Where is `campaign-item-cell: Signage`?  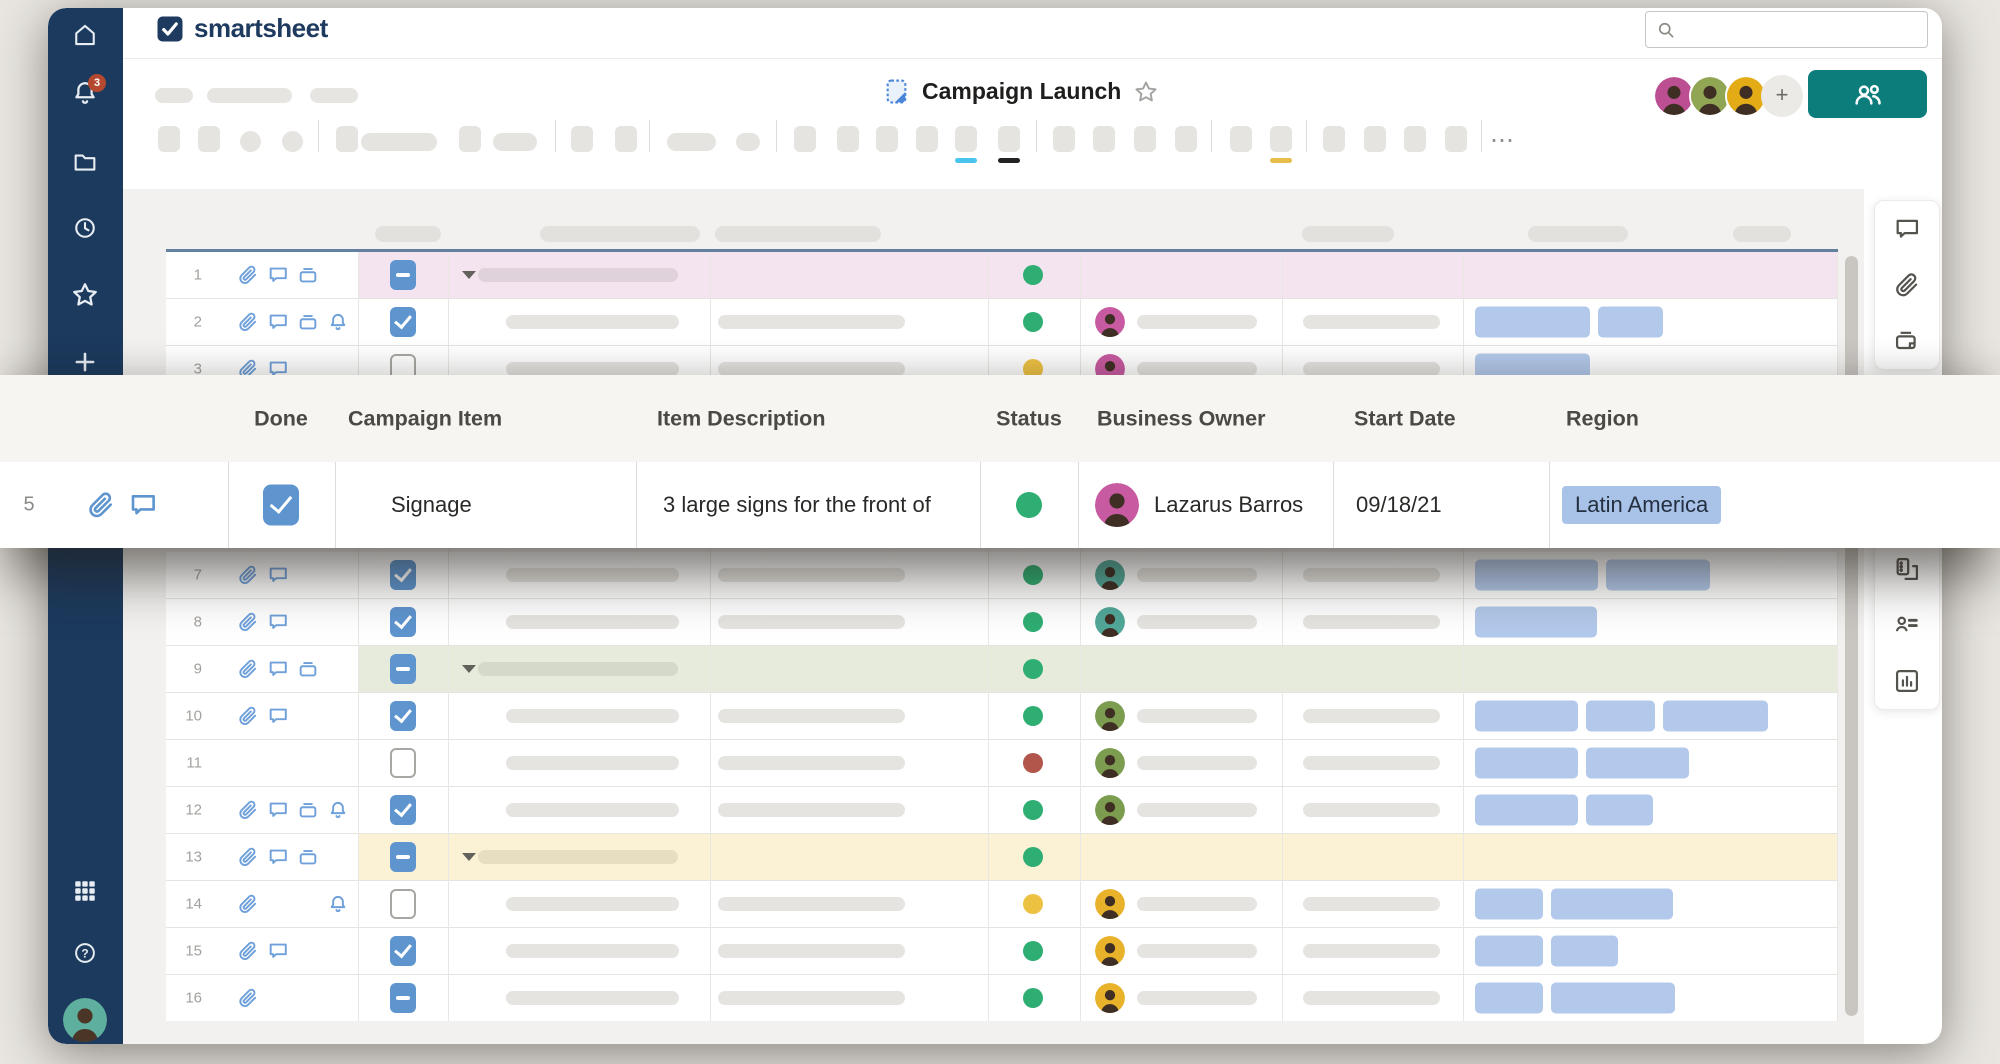
campaign-item-cell: Signage is located at coordinates (431, 504).